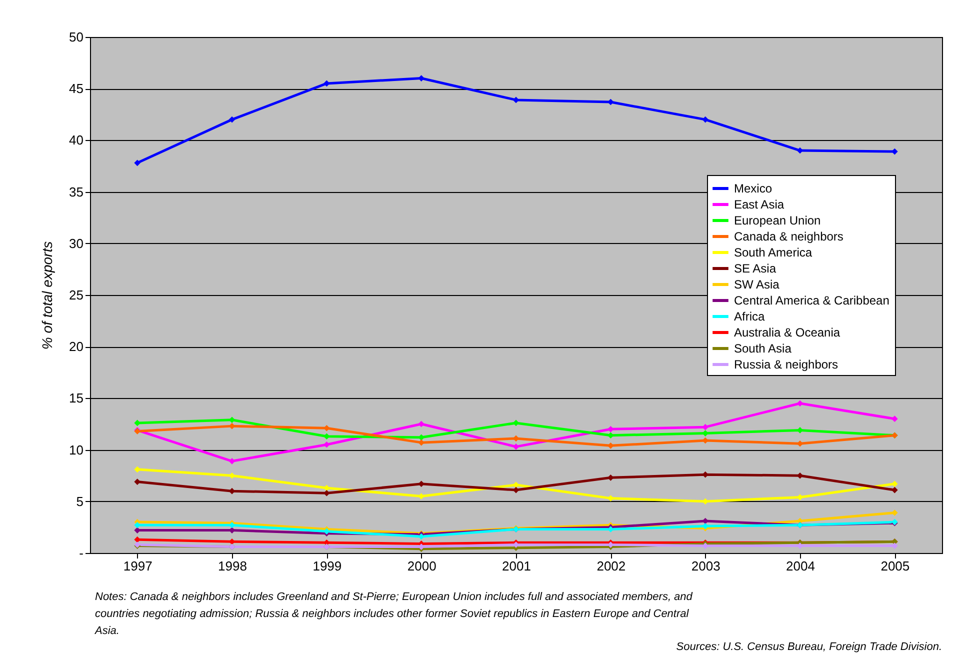 Image resolution: width=956 pixels, height=659 pixels. I want to click on y-tick-label: 50, so click(76, 37).